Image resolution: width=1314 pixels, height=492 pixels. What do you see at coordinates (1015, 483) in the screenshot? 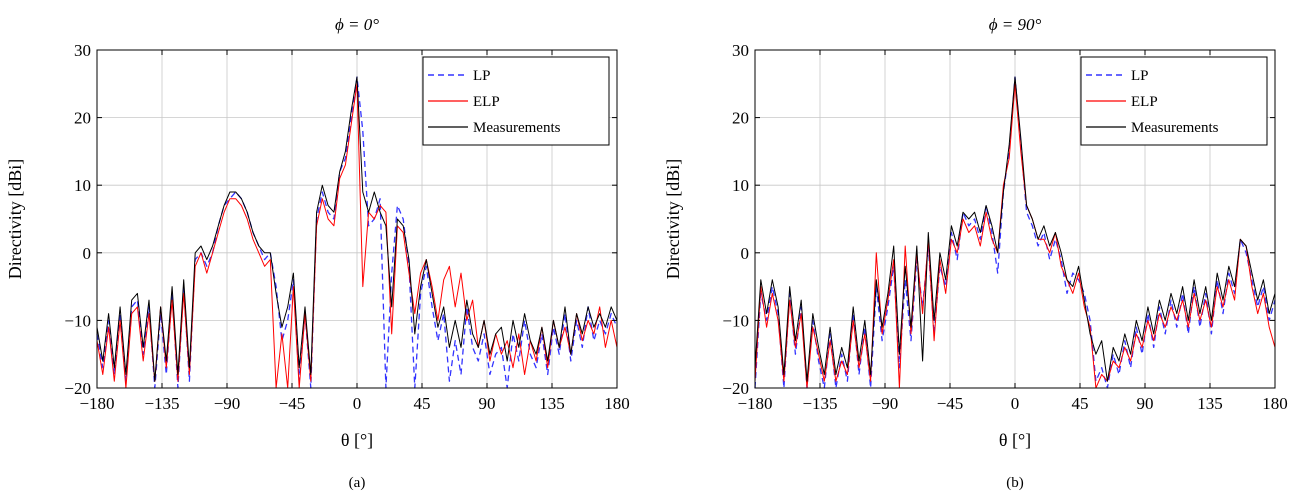
I see `panel-caption: (b)` at bounding box center [1015, 483].